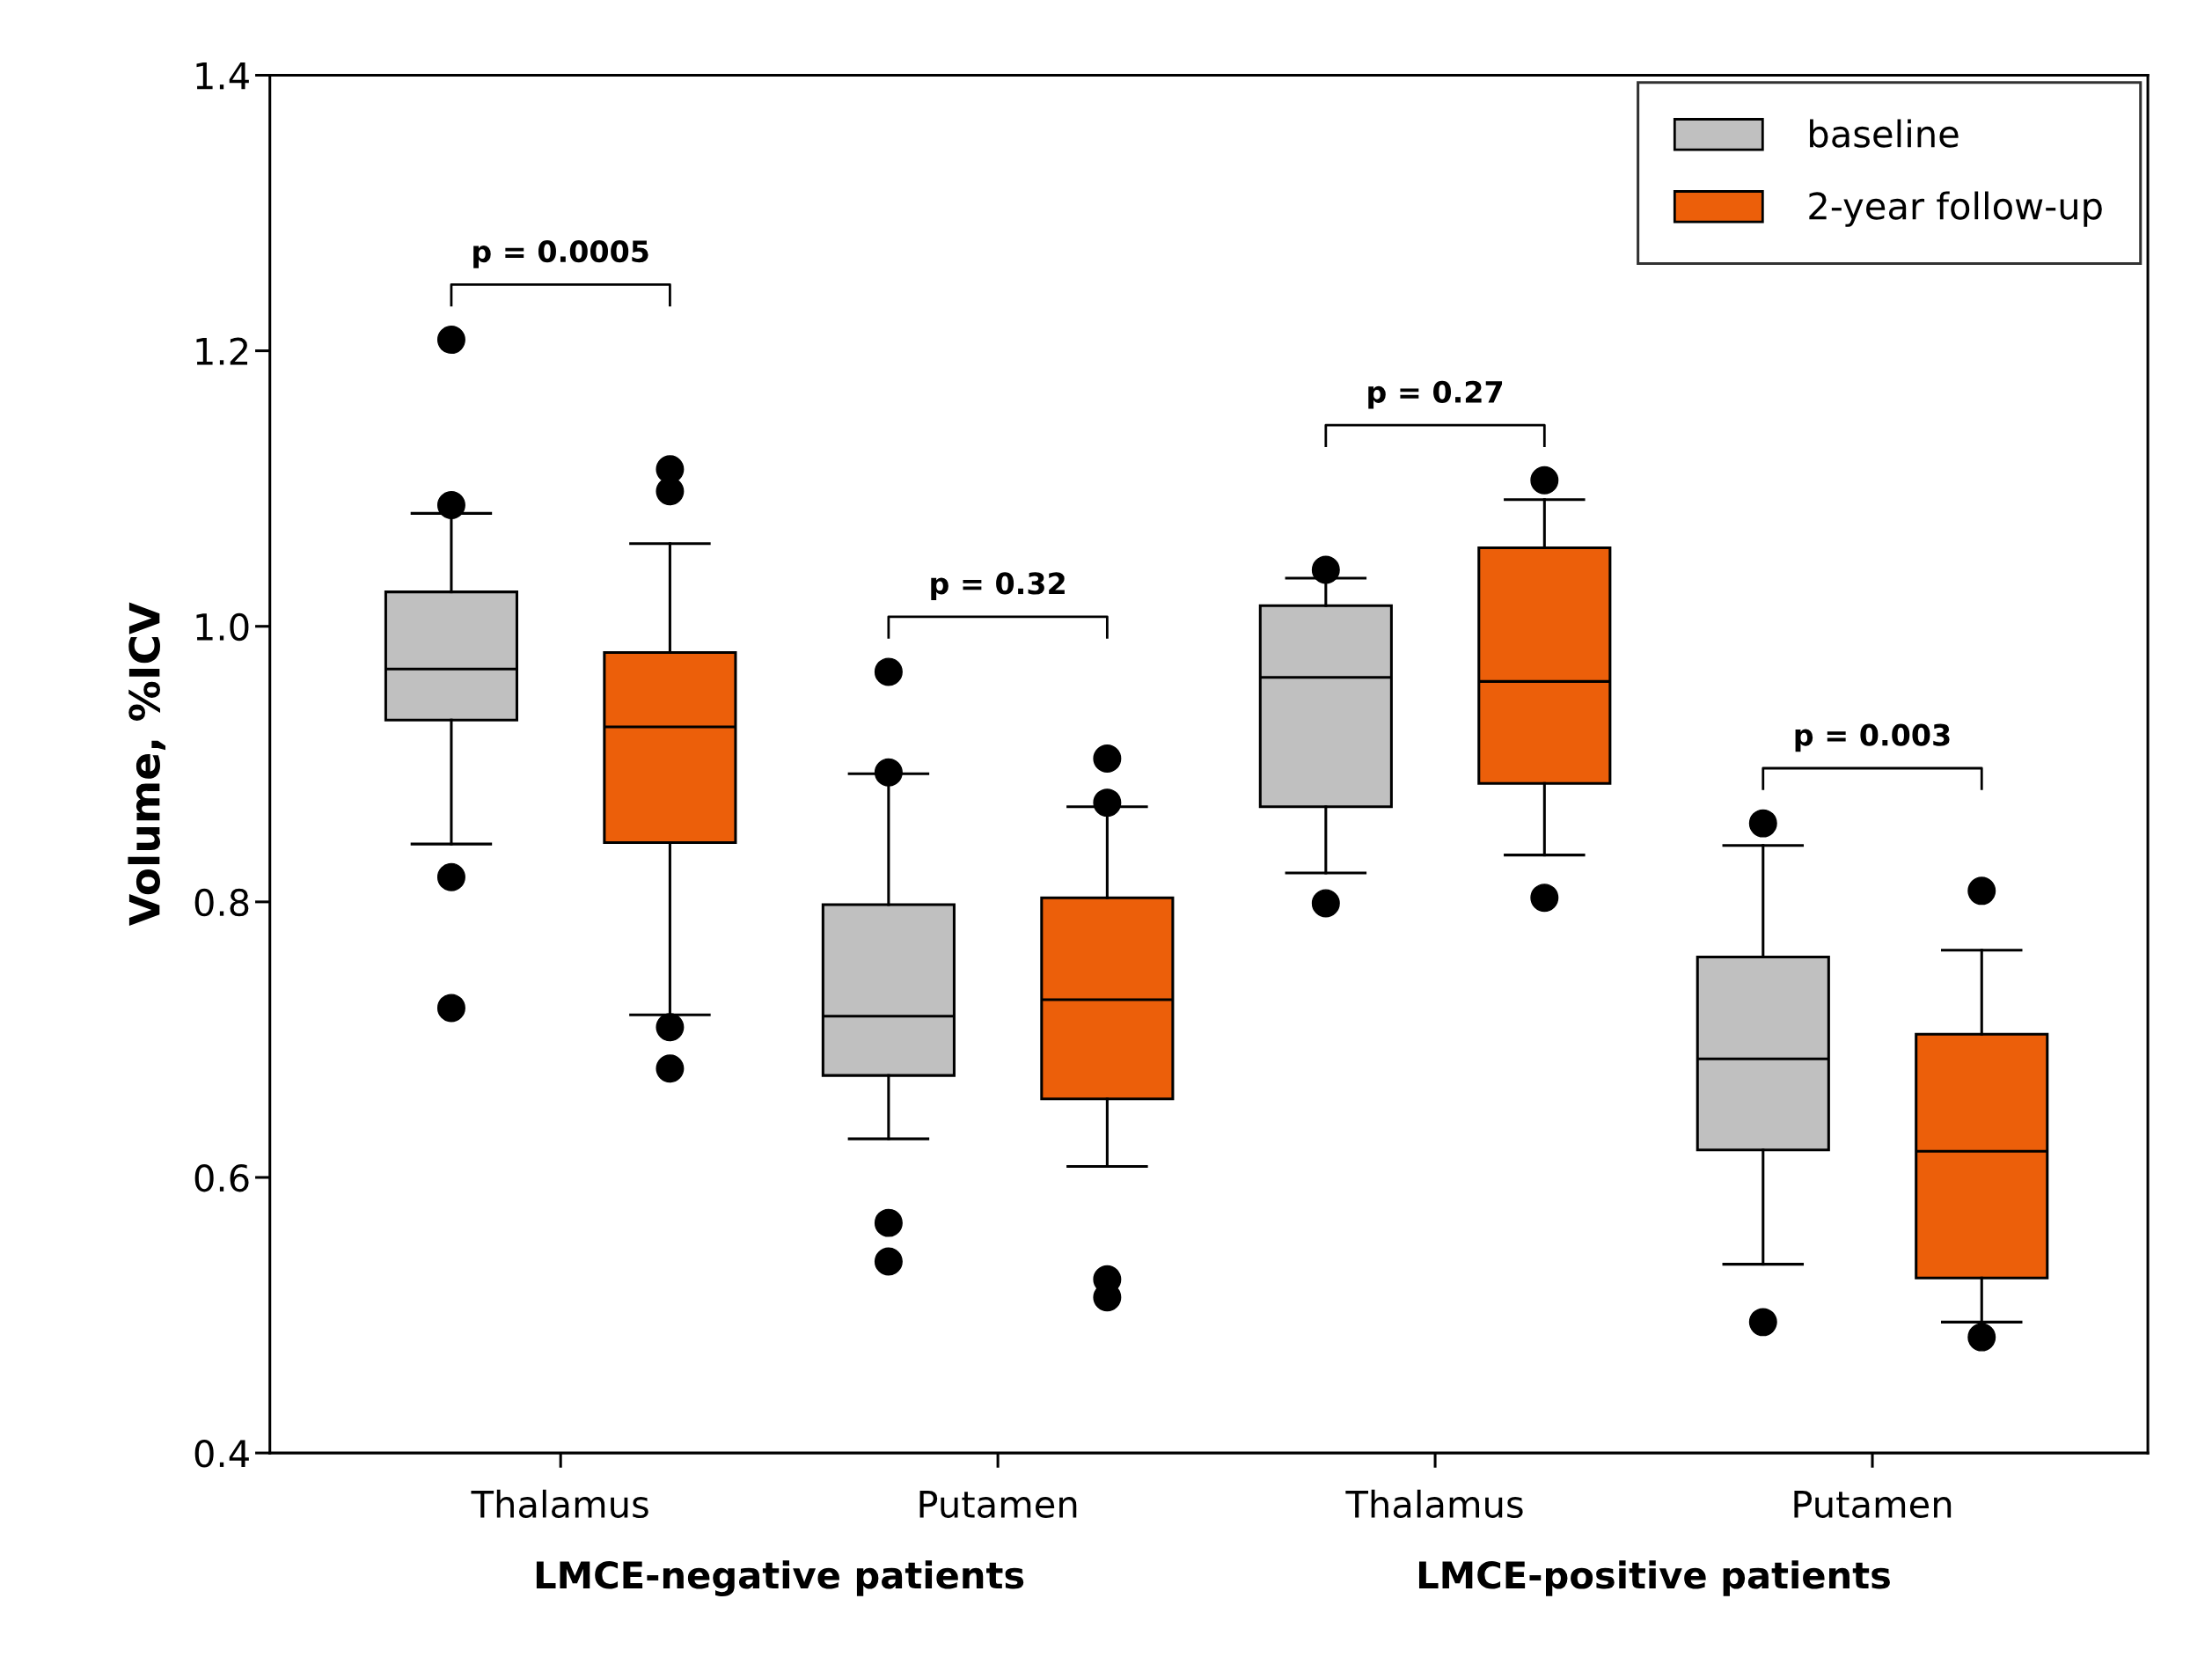  Describe the element at coordinates (221, 903) in the screenshot. I see `y-tick-label: 0.8` at that location.